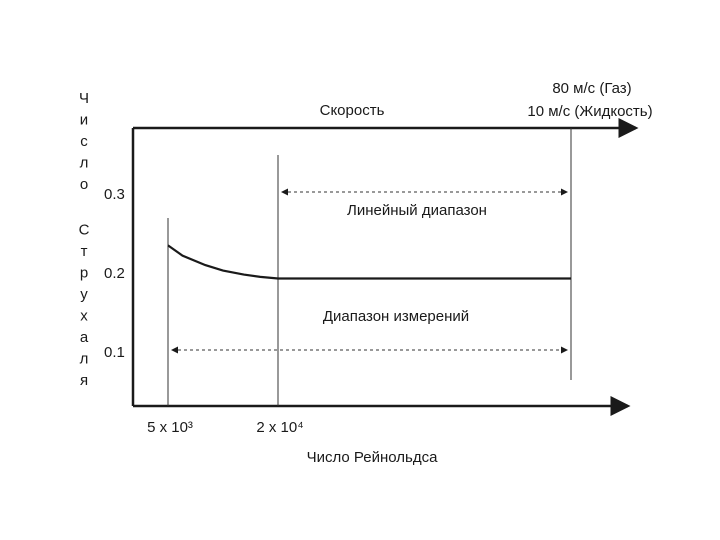 The width and height of the screenshot is (720, 540). Describe the element at coordinates (591, 88) in the screenshot. I see `top-right-label-gas: 80 м/с (Газ)` at that location.